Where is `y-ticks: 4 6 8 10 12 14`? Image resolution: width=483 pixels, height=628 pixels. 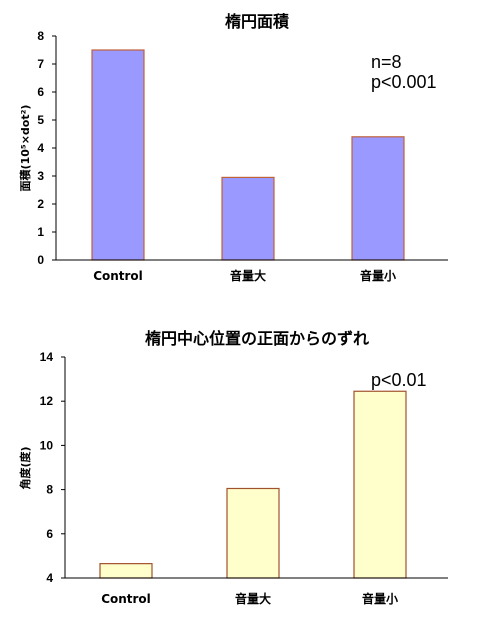 y-ticks: 4 6 8 10 12 14 is located at coordinates (52, 467).